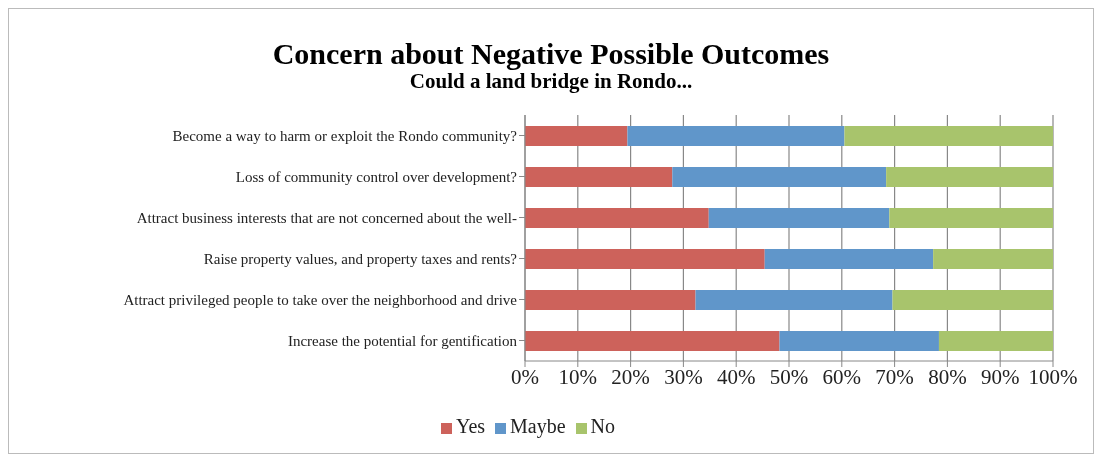 This screenshot has height=462, width=1102. What do you see at coordinates (578, 377) in the screenshot?
I see `x-tick-label: 10%` at bounding box center [578, 377].